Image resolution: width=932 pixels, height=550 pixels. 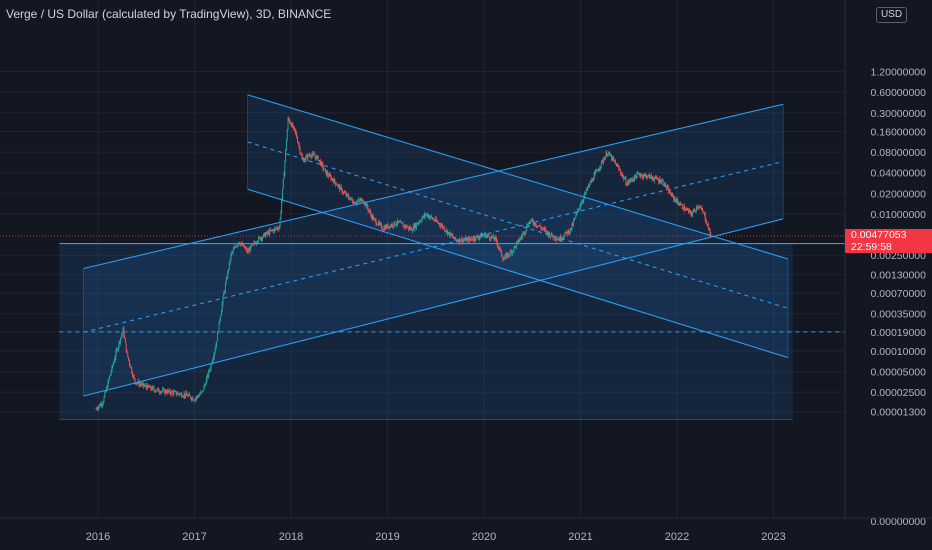 I want to click on time-axis: 2016 2017 2018 2019 2020 2021 2022 2023, so click(x=466, y=530).